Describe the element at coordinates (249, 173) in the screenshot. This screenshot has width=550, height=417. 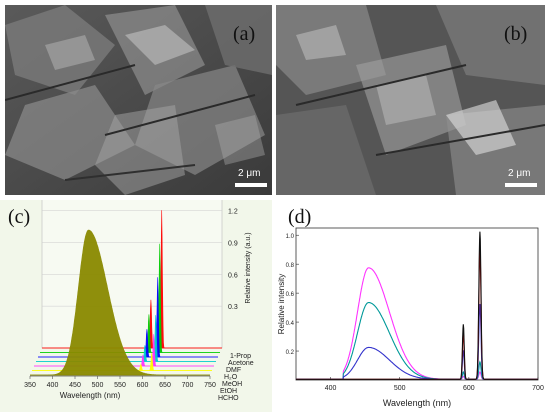
I see `scale-text-a: 2 μm` at that location.